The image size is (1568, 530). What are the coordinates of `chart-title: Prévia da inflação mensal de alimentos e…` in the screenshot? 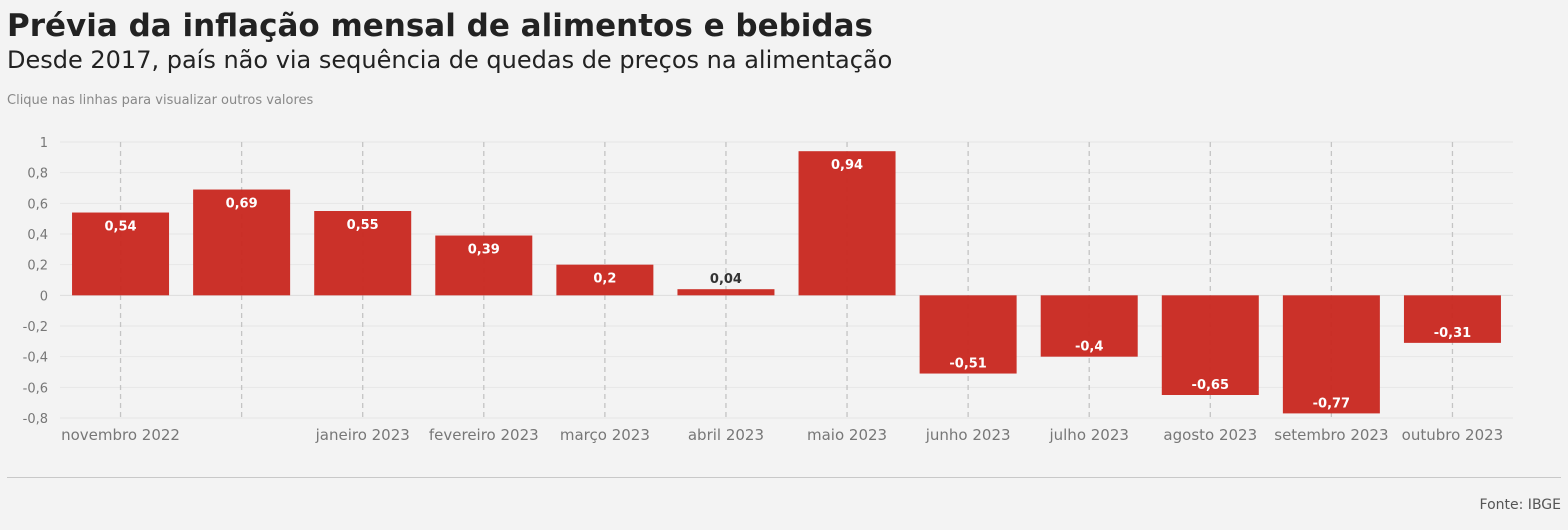 It's located at (440, 26).